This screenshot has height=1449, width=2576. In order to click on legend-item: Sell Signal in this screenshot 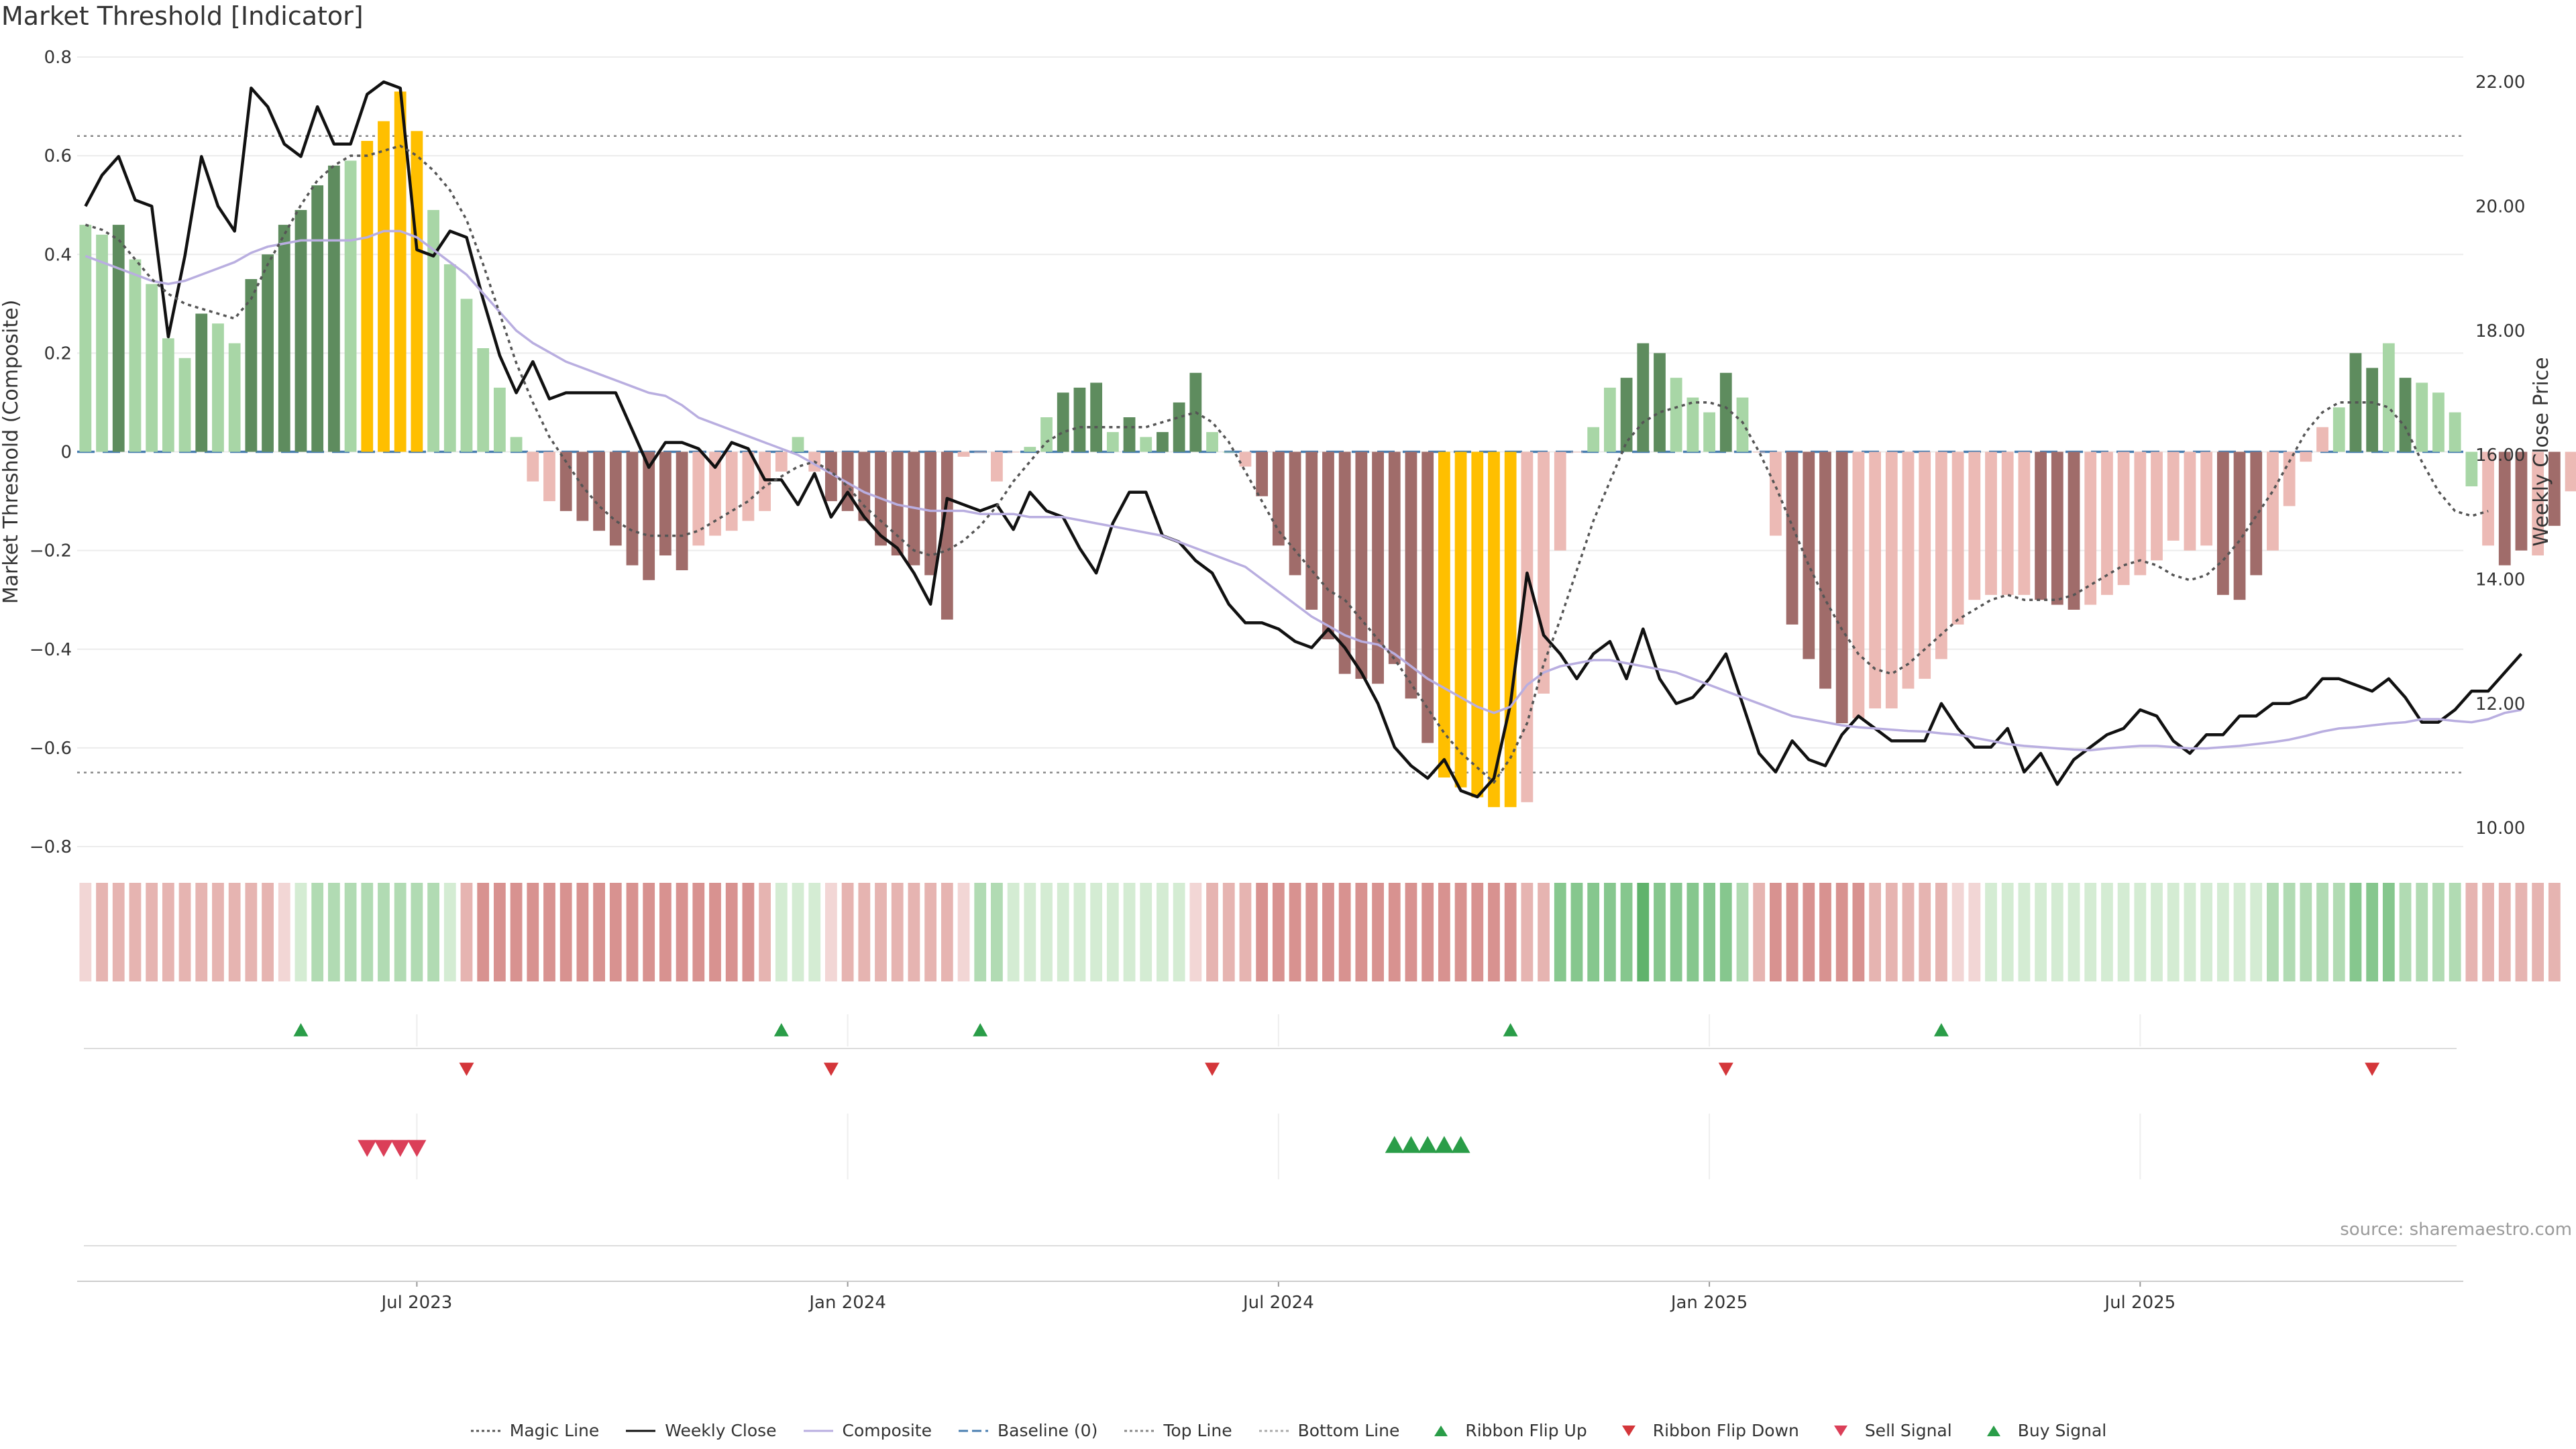, I will do `click(1888, 1430)`.